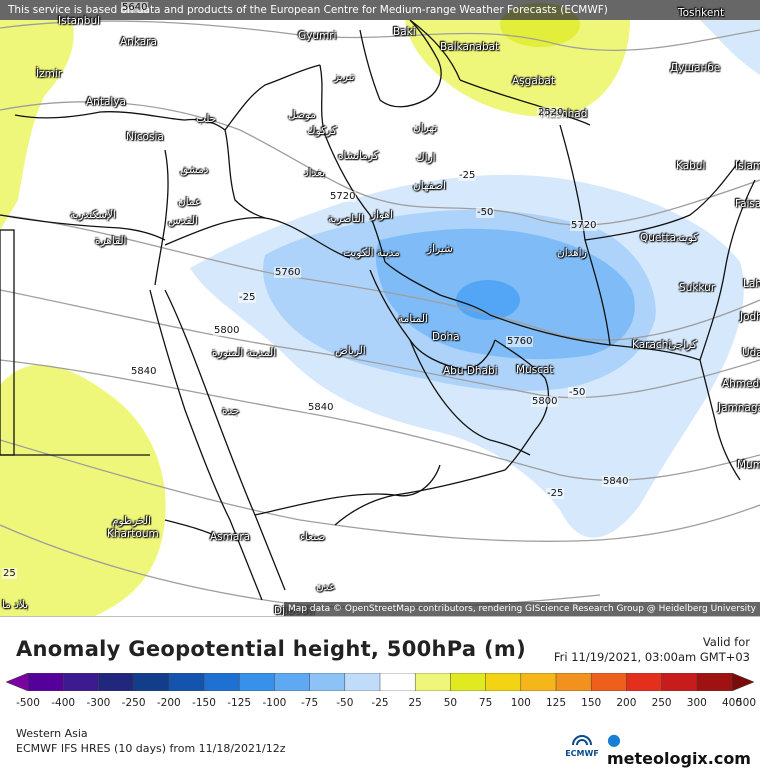 This screenshot has width=760, height=768. Describe the element at coordinates (747, 204) in the screenshot. I see `city-label: Faisalabad` at that location.